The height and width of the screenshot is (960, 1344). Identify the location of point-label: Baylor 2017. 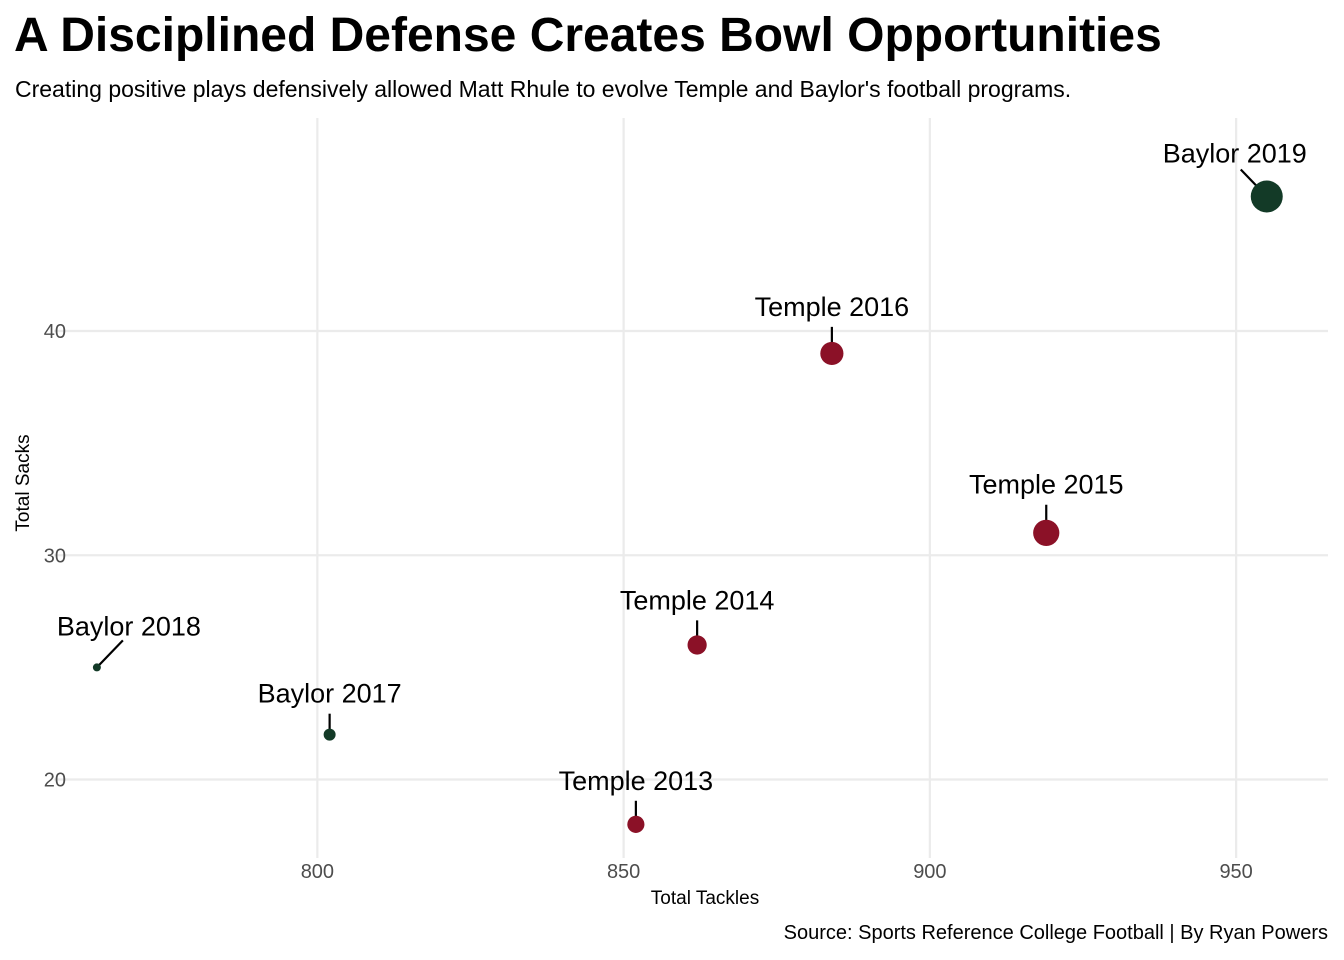
(330, 694).